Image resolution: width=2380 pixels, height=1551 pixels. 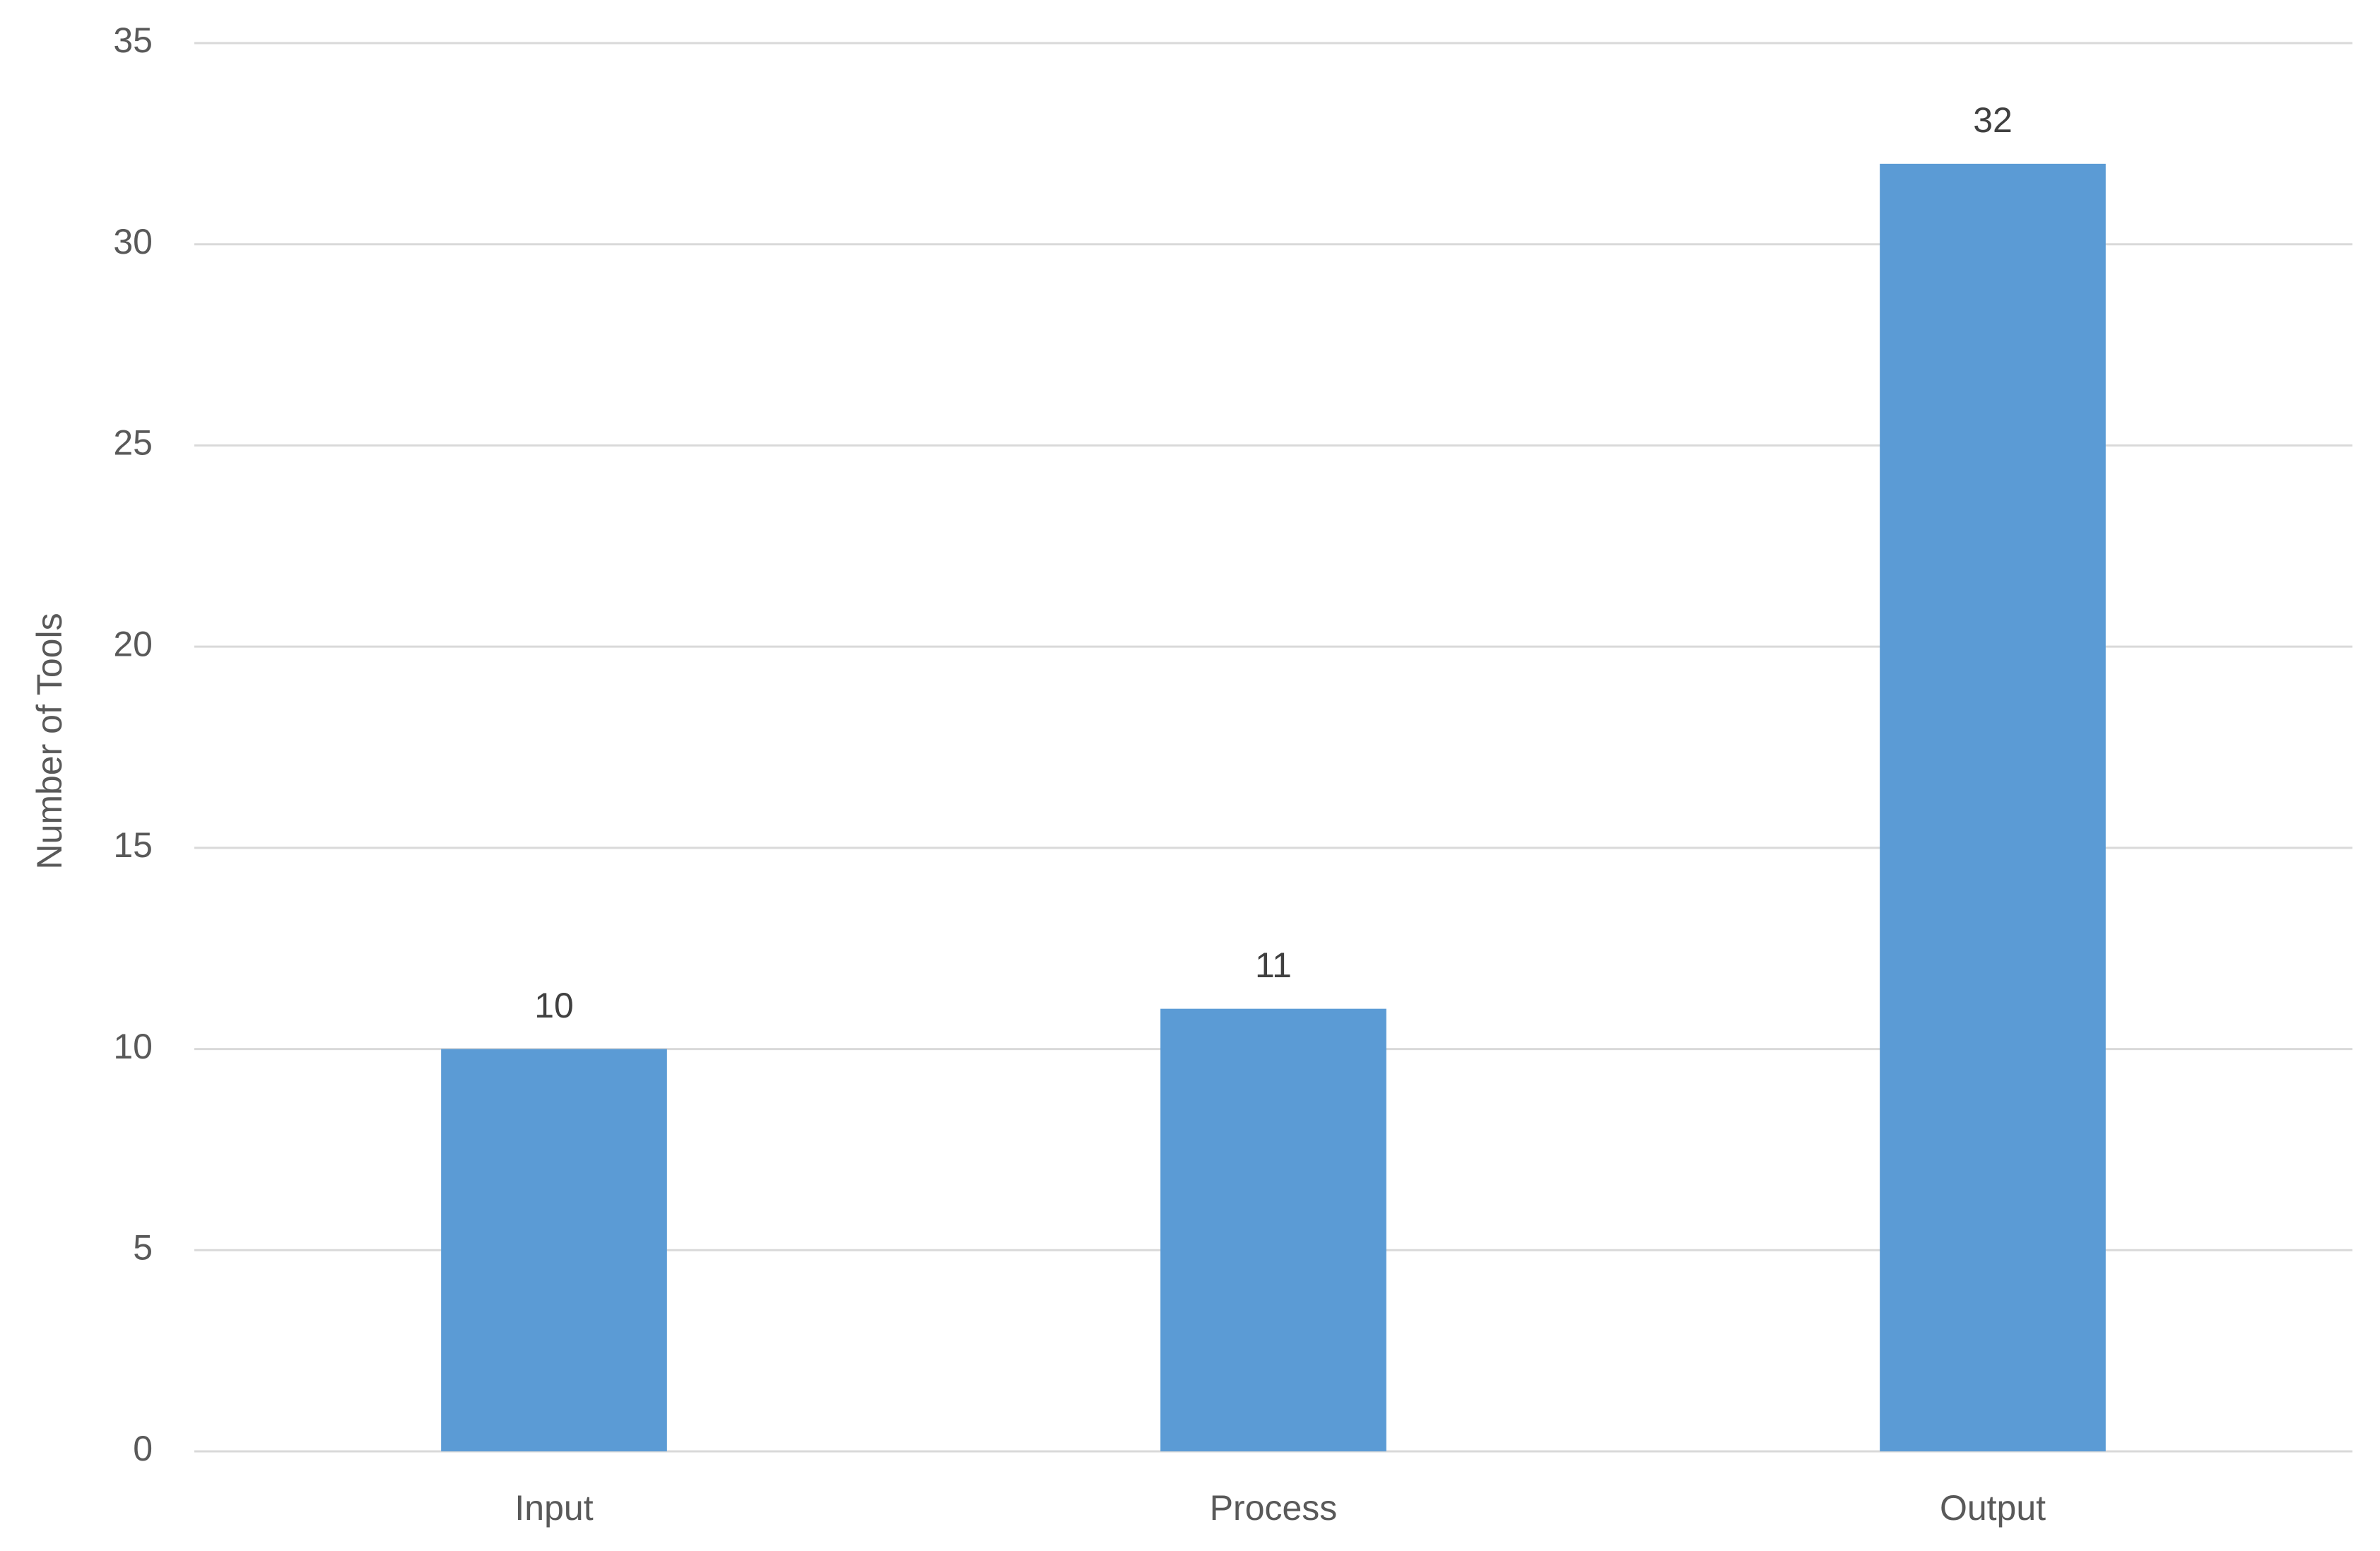 What do you see at coordinates (133, 1046) in the screenshot?
I see `y-tick-label: 10` at bounding box center [133, 1046].